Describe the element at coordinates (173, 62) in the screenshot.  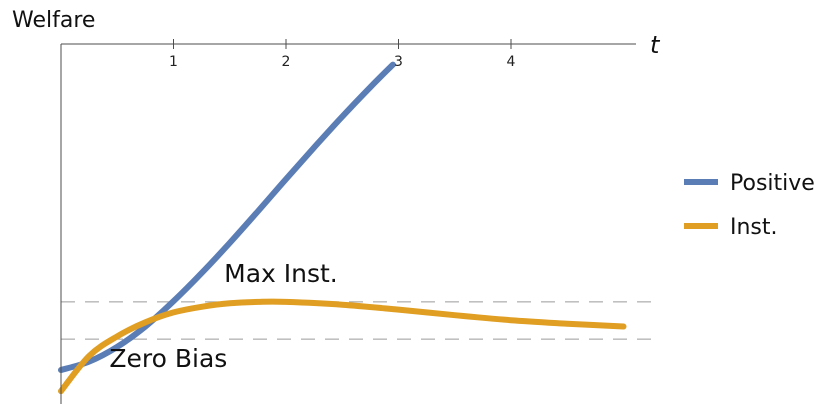
I see `x-tick-label-1: 1` at that location.